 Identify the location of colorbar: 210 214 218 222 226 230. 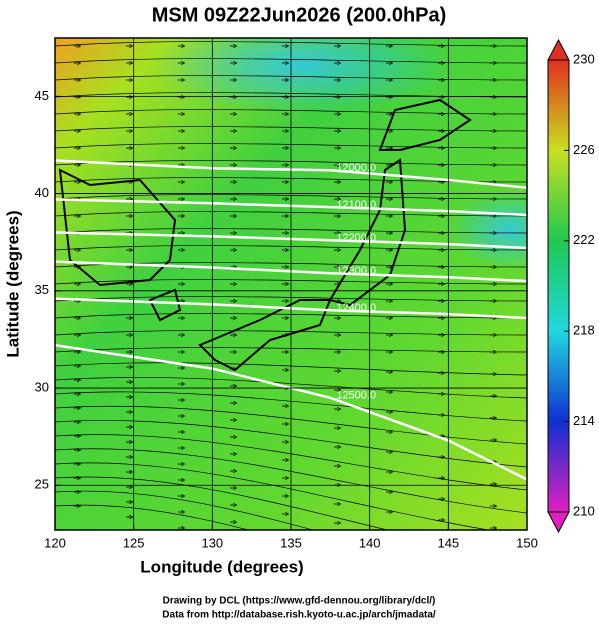
(571, 286).